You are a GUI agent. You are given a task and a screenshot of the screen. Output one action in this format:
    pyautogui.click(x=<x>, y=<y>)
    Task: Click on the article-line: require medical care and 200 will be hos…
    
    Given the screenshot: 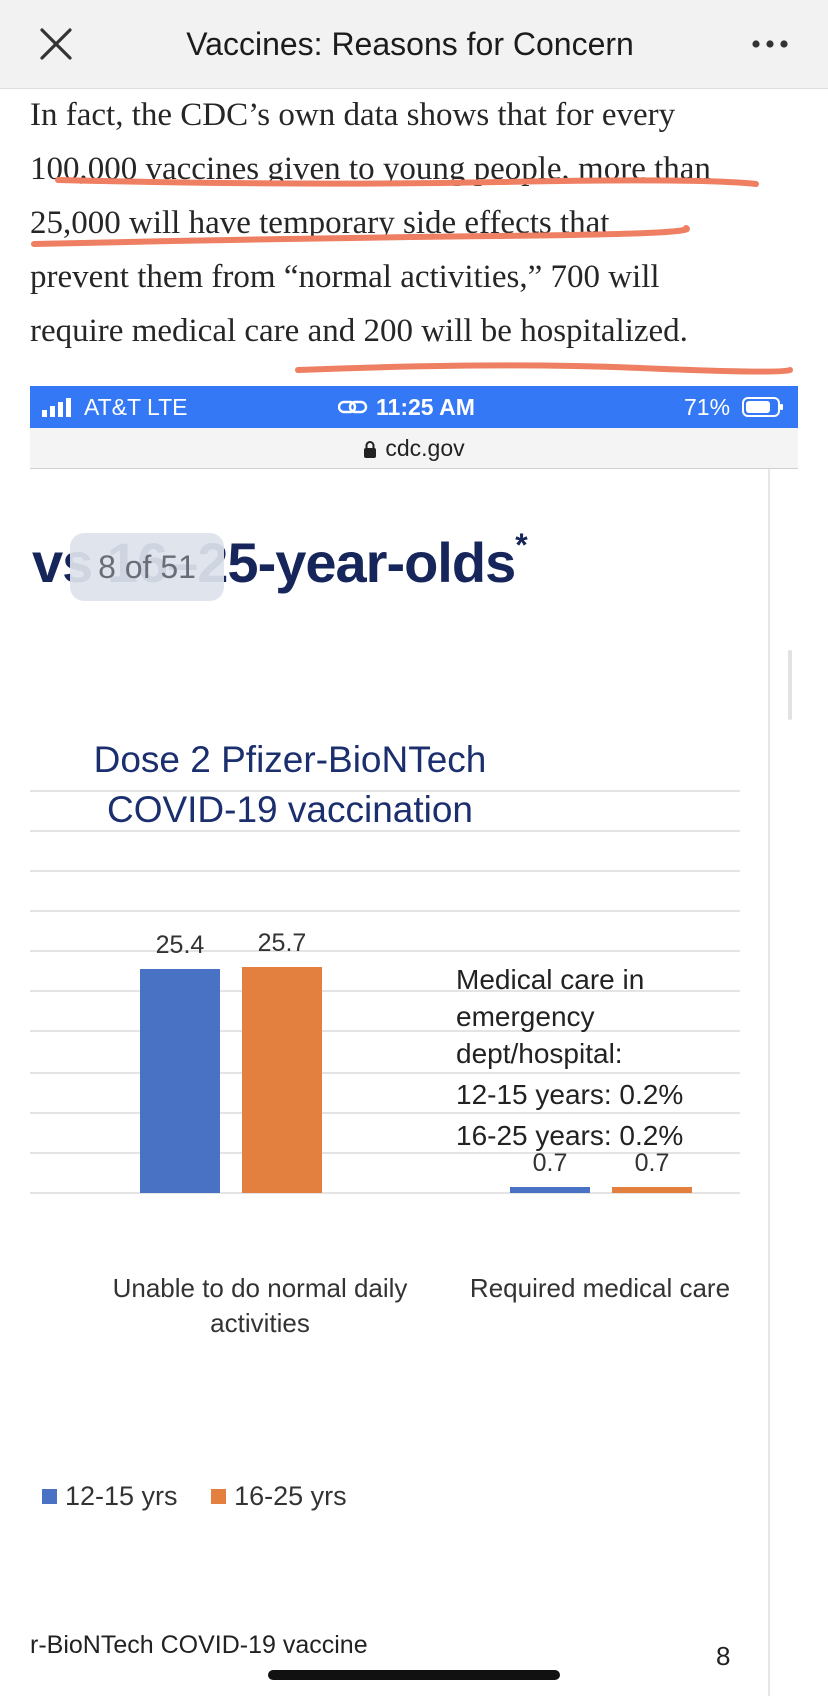 What is the action you would take?
    pyautogui.click(x=359, y=331)
    